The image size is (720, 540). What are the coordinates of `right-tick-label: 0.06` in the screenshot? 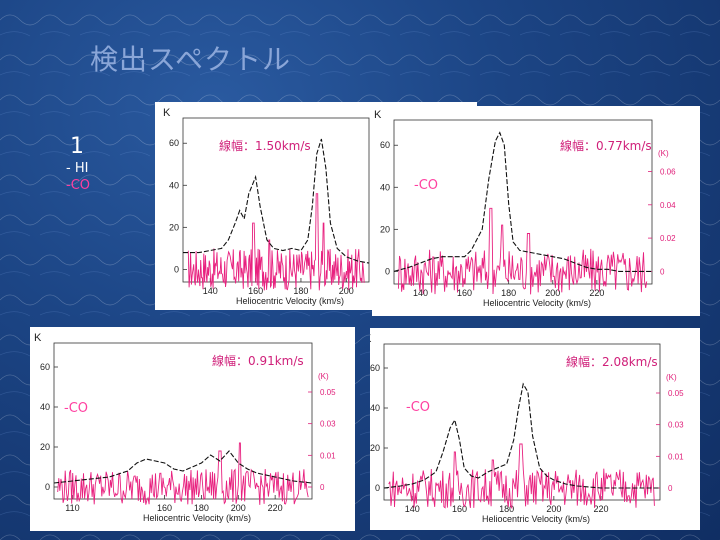 It's located at (668, 172).